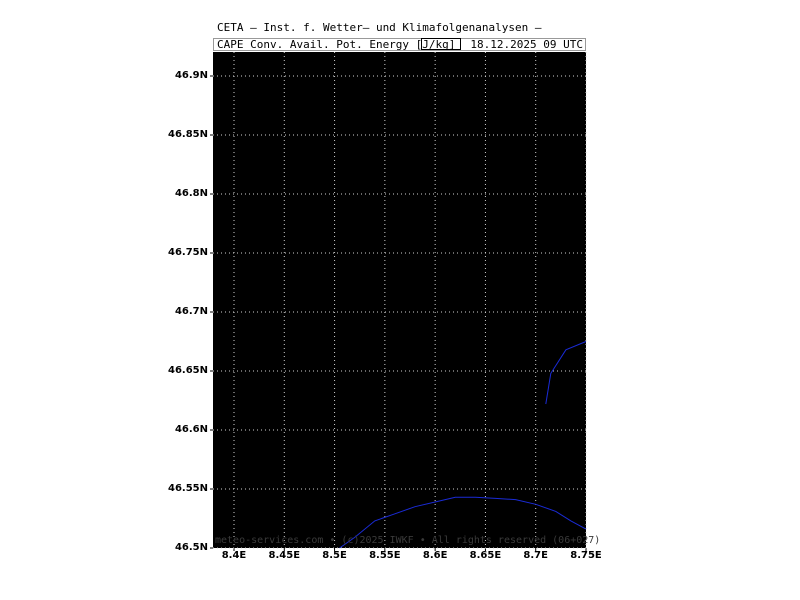 The height and width of the screenshot is (600, 800). Describe the element at coordinates (188, 252) in the screenshot. I see `lat-label: 46.75N` at that location.